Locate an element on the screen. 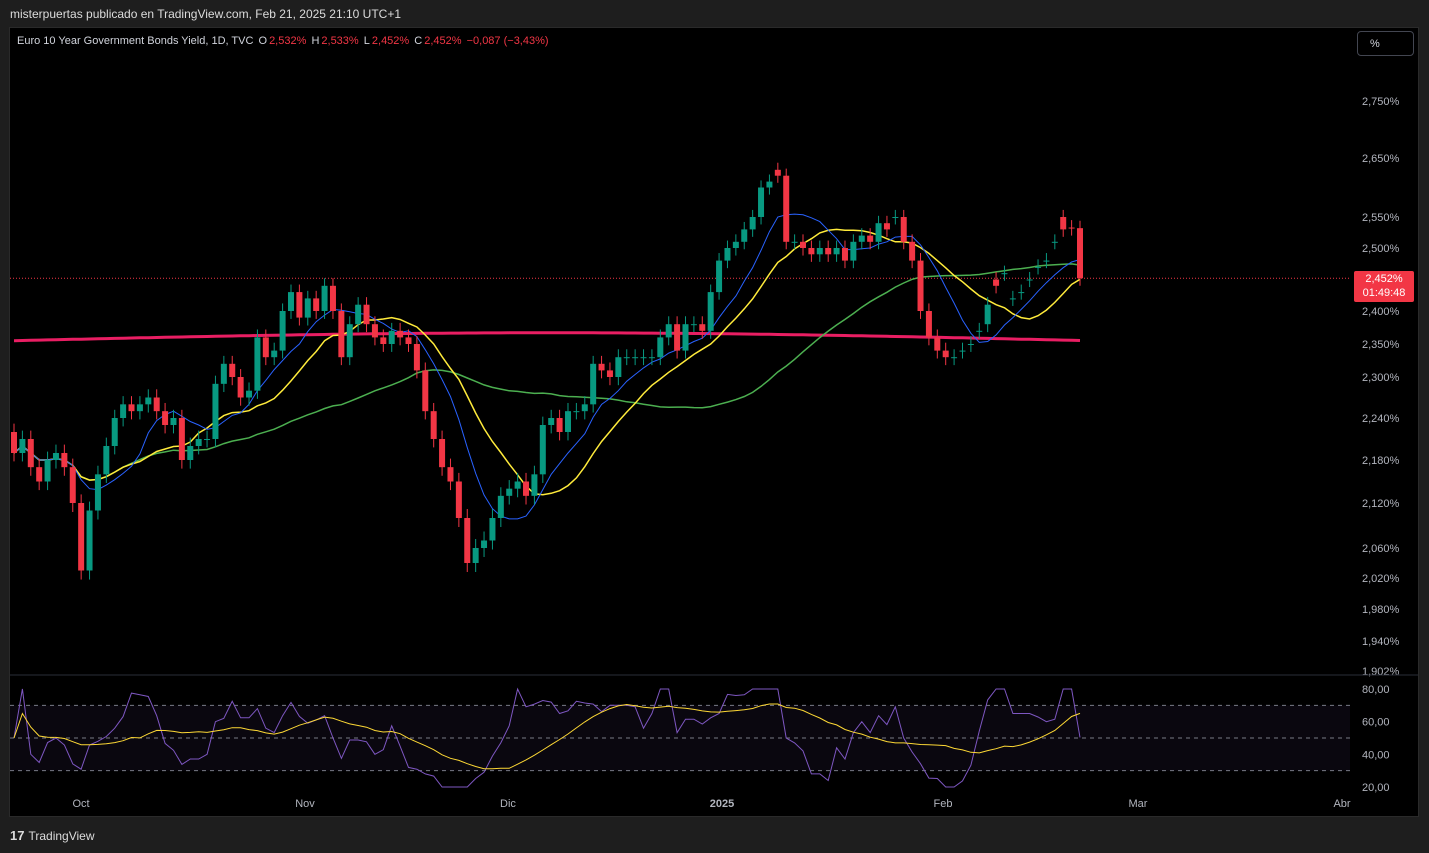 This screenshot has height=853, width=1429. y-tick-label: 2,550% is located at coordinates (1381, 218).